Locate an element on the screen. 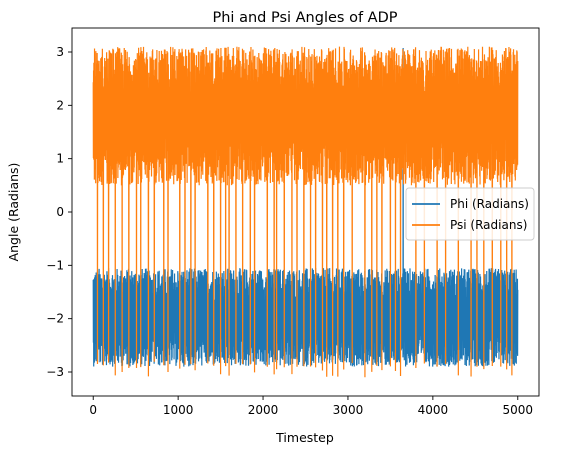 The image size is (565, 453). y-tick-label: 0 is located at coordinates (60, 212).